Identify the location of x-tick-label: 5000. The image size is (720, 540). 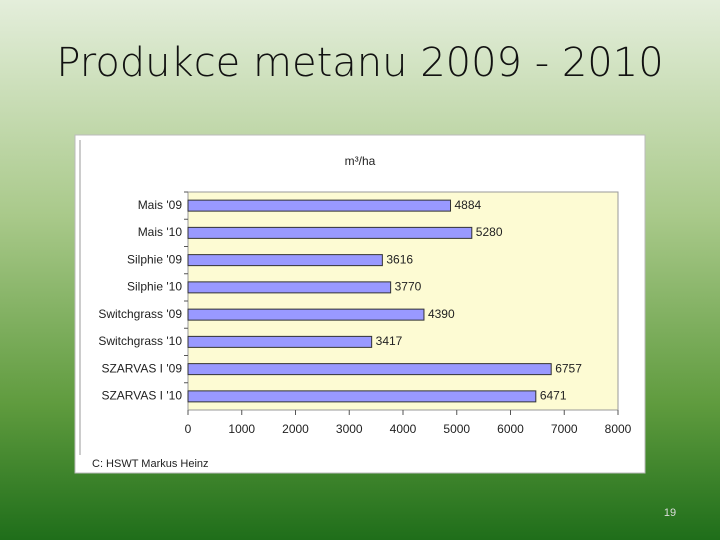
(456, 429).